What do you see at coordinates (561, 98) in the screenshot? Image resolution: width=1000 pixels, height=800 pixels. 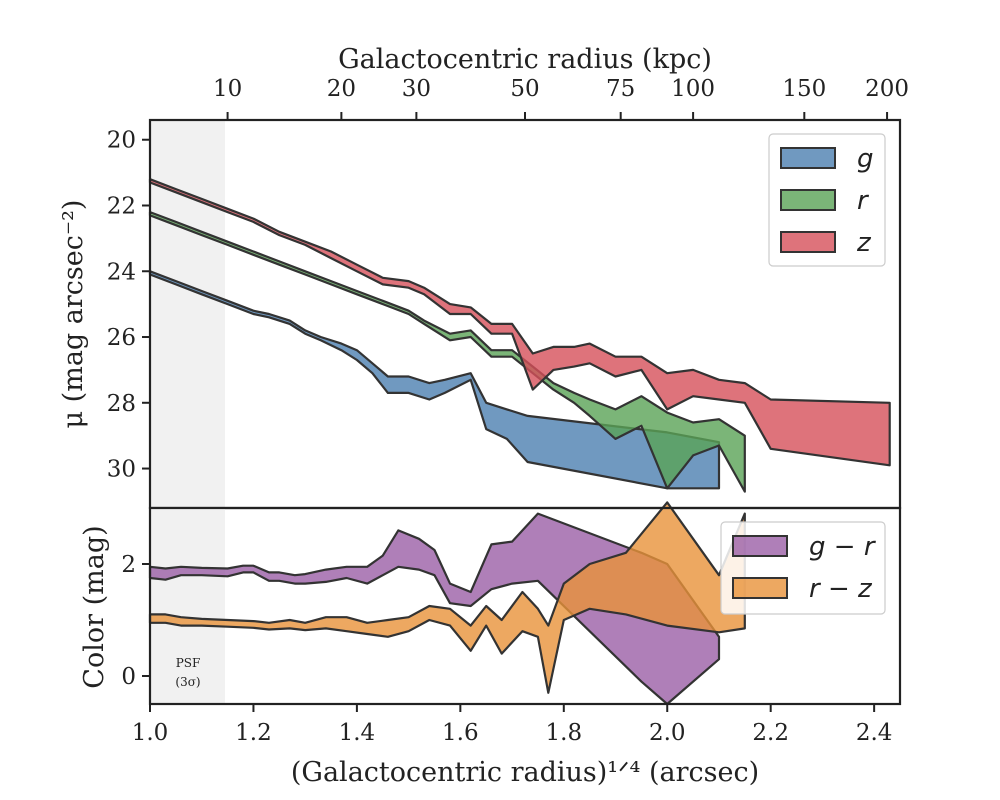 I see `top-x-axis-kpc: 10 20 30 50 75 100 150 200` at bounding box center [561, 98].